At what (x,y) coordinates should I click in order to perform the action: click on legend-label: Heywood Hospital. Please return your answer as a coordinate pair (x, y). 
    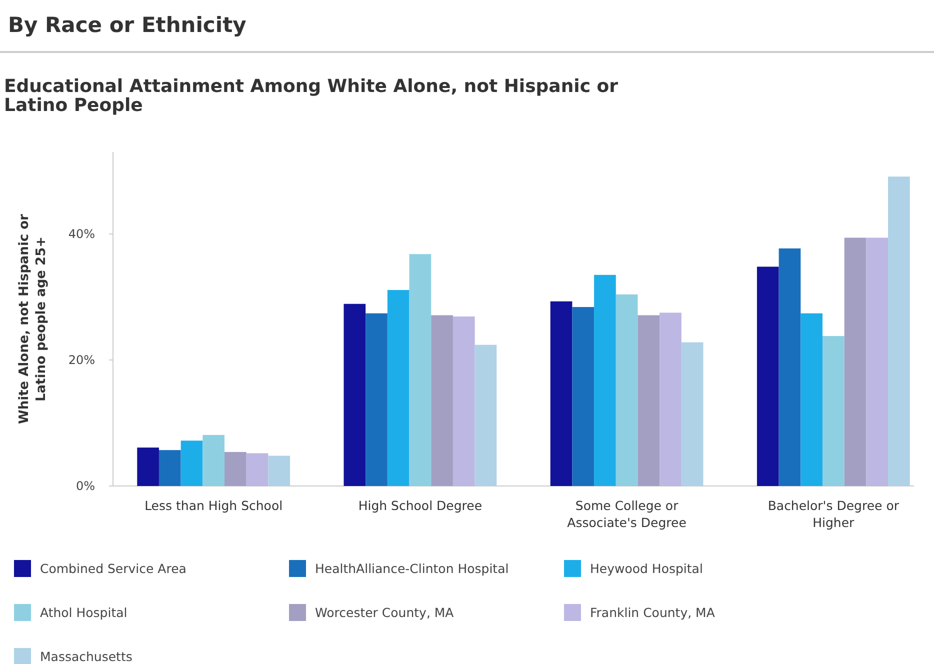
    Looking at the image, I should click on (646, 568).